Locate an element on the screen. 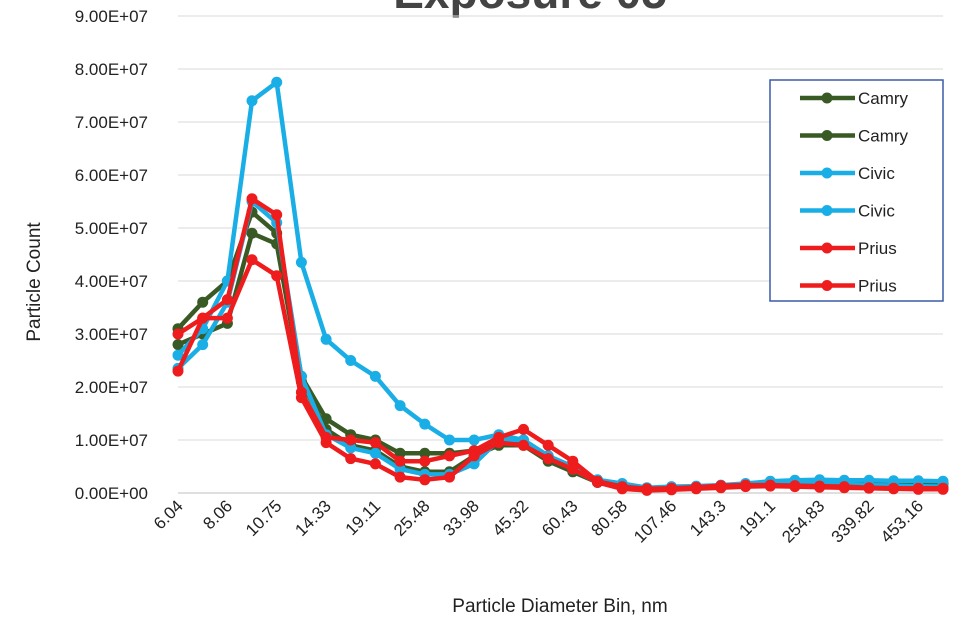 This screenshot has width=967, height=623. y-tick-label: 1.00E+07 is located at coordinates (111, 440).